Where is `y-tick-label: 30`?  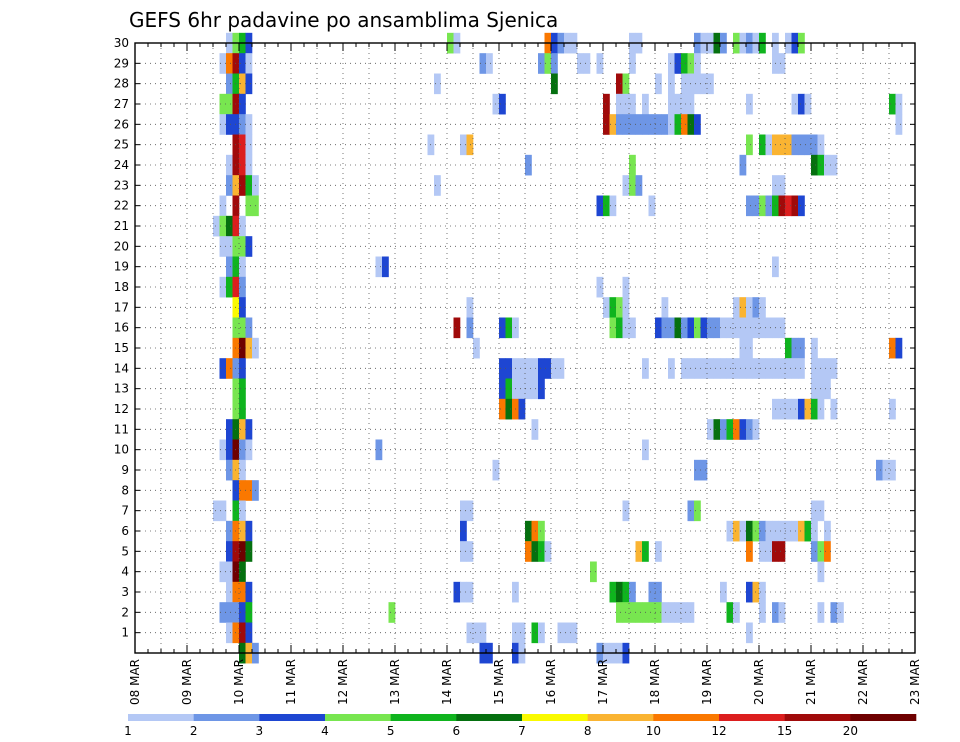
y-tick-label: 30 is located at coordinates (121, 43).